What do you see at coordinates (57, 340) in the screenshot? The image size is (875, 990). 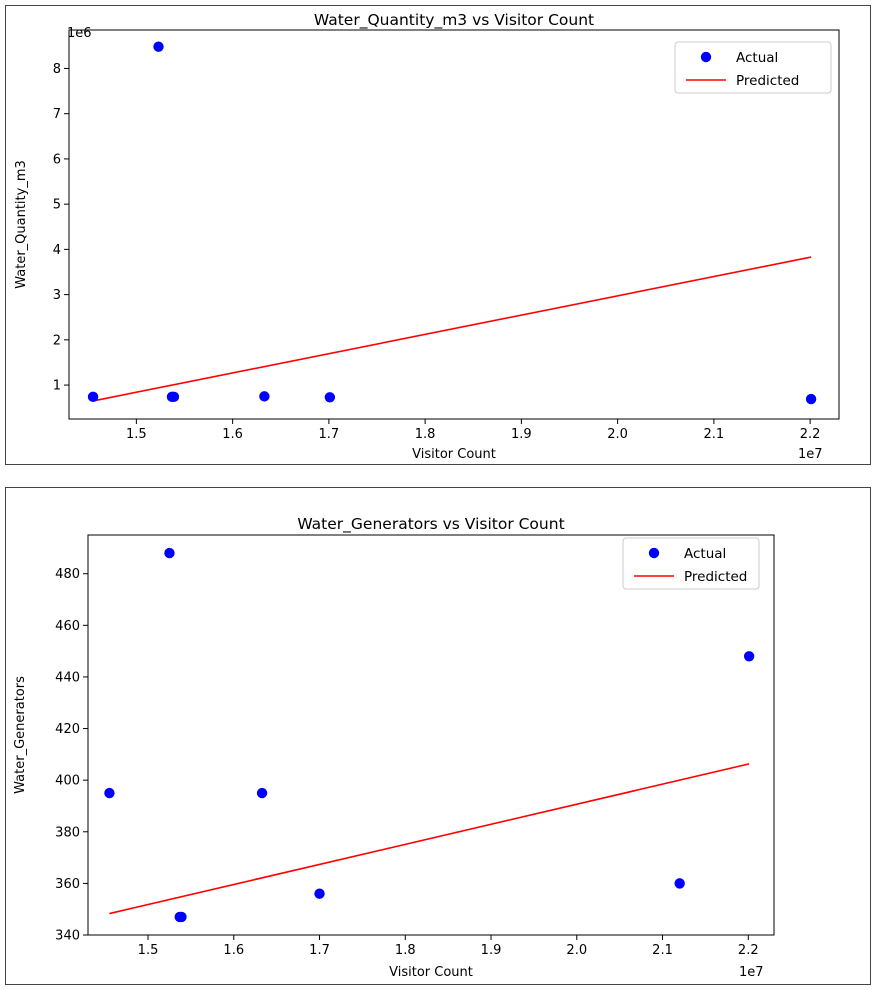 I see `y-tick-label: 2` at bounding box center [57, 340].